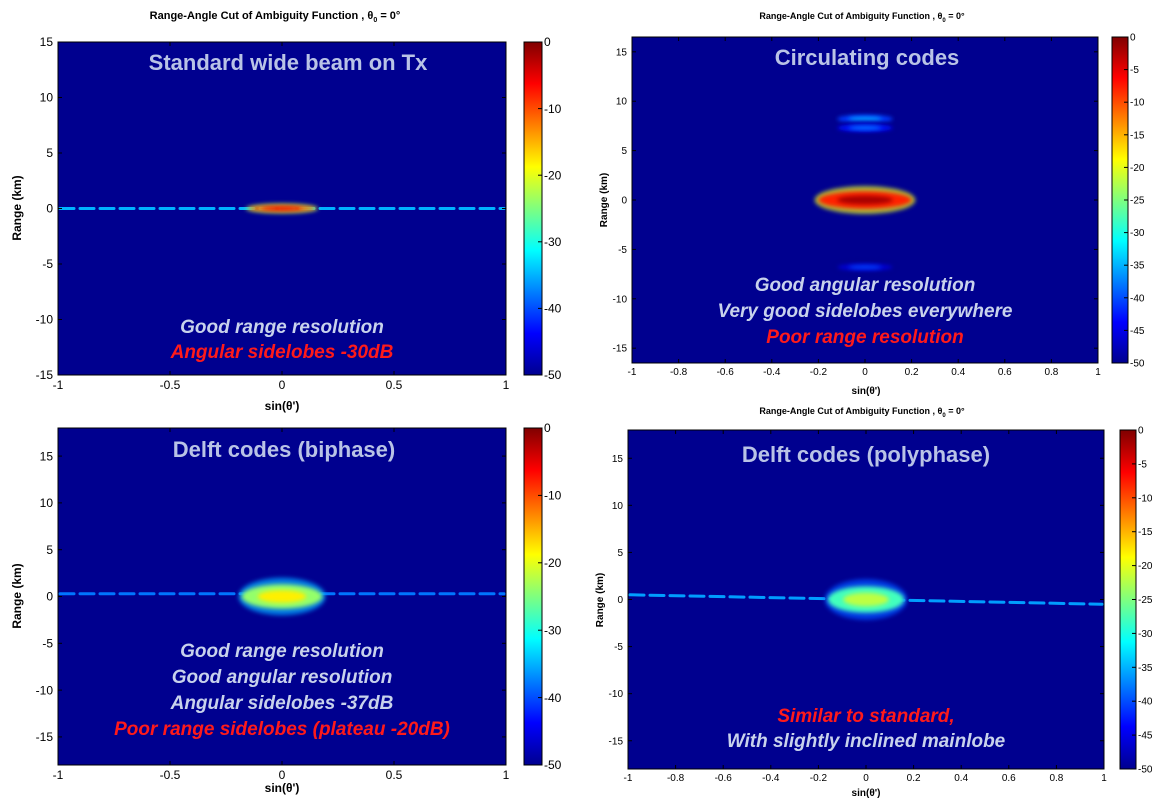 This screenshot has height=798, width=1156. Describe the element at coordinates (1051, 372) in the screenshot. I see `x-tick-label: 0.8` at that location.